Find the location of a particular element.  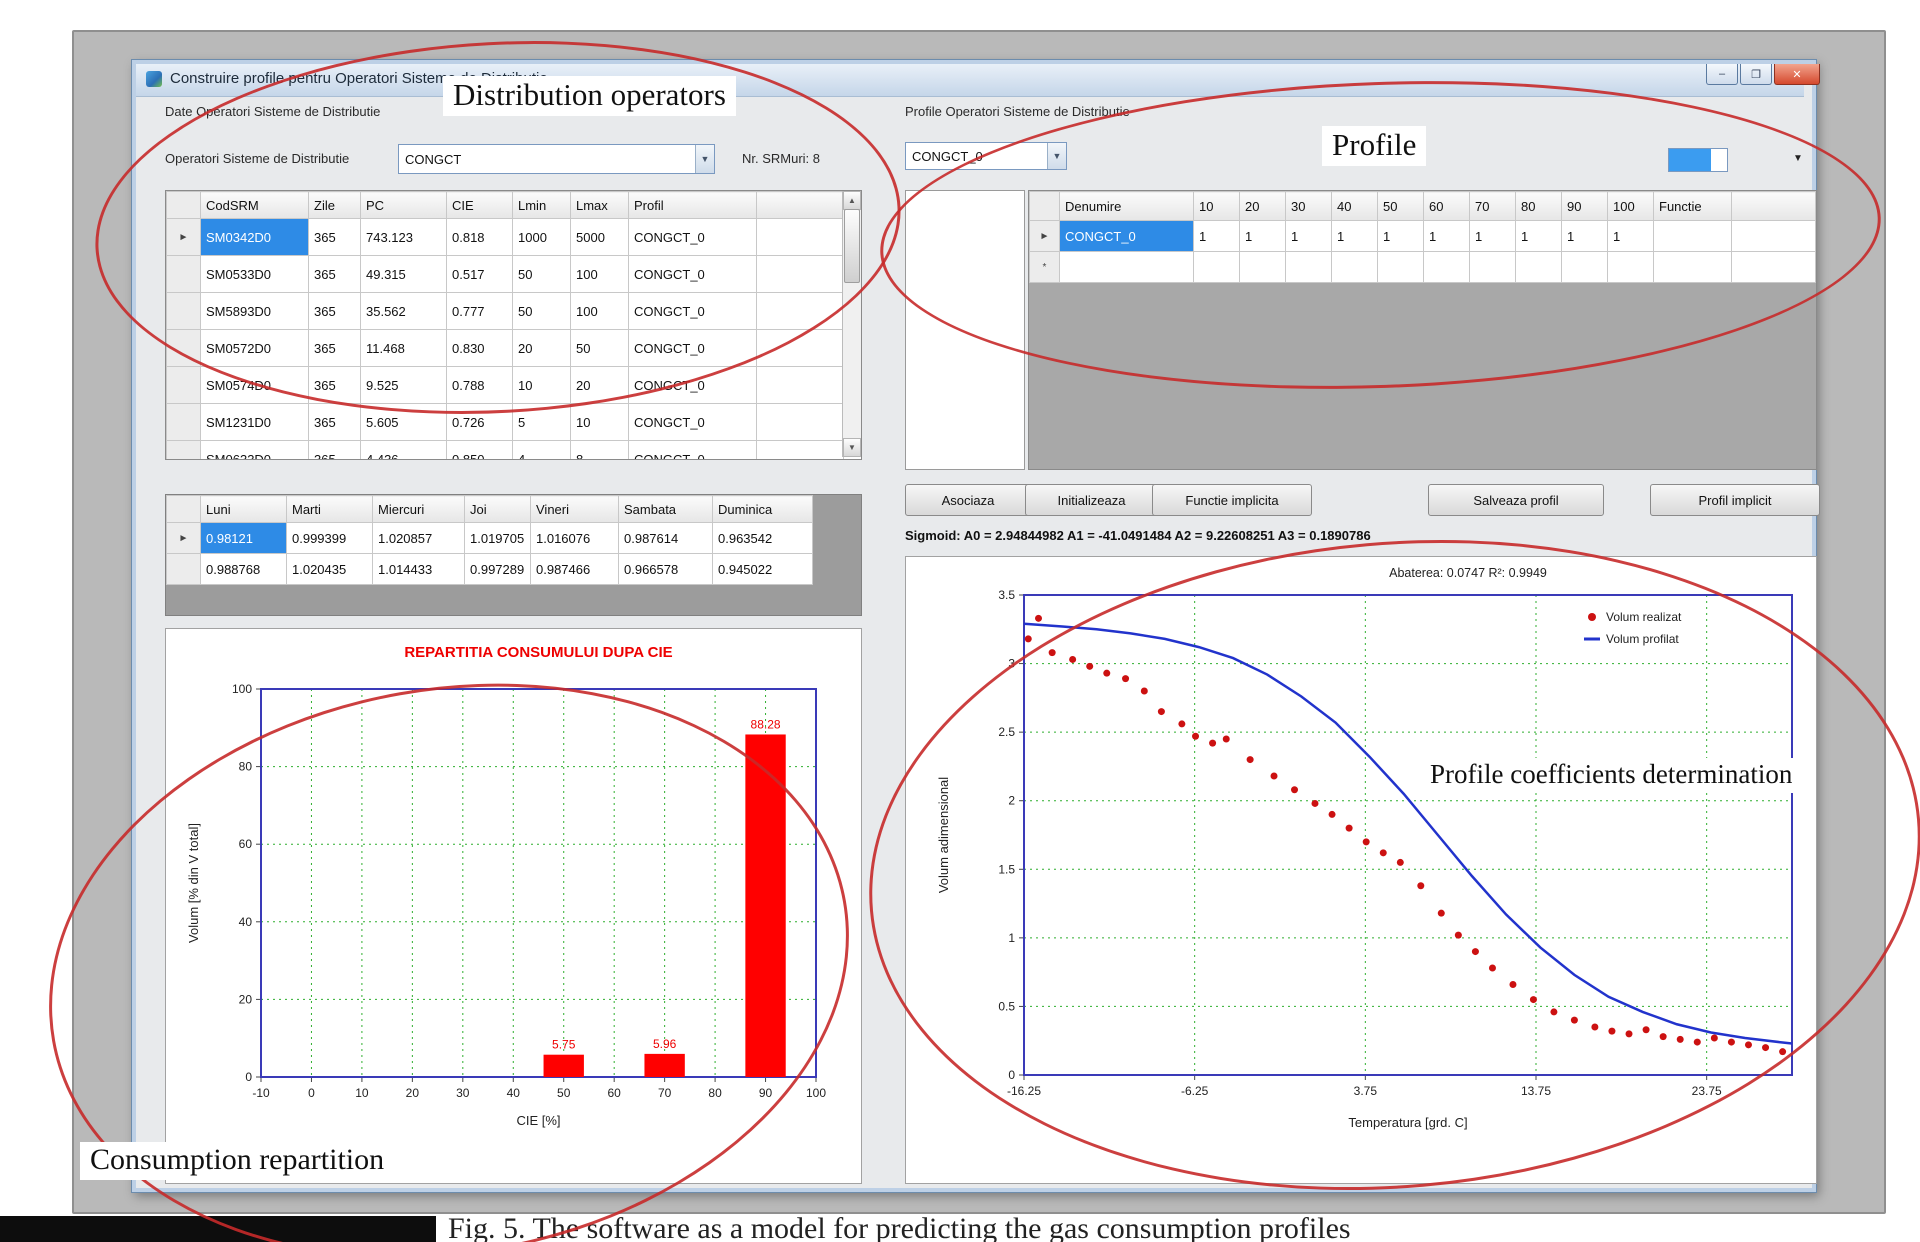

grid-cell: 0.999399 is located at coordinates (329, 538).